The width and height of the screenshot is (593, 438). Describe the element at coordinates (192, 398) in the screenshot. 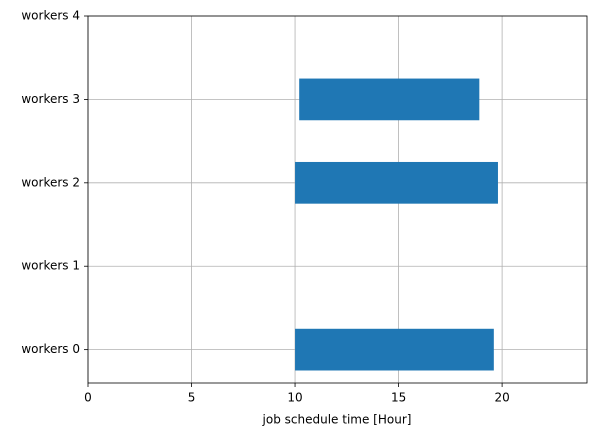

I see `x-tick-label: 5` at that location.